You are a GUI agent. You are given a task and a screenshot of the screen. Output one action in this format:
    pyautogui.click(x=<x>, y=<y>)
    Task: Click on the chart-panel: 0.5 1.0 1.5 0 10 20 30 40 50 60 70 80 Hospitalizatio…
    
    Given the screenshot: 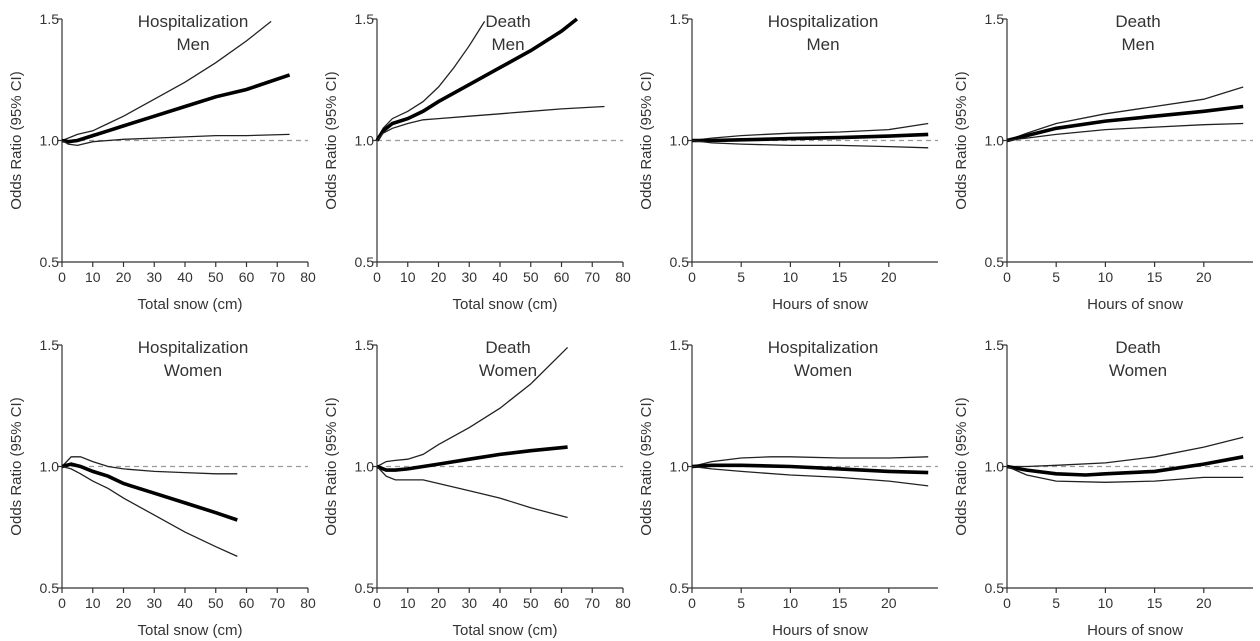 What is the action you would take?
    pyautogui.click(x=162, y=488)
    